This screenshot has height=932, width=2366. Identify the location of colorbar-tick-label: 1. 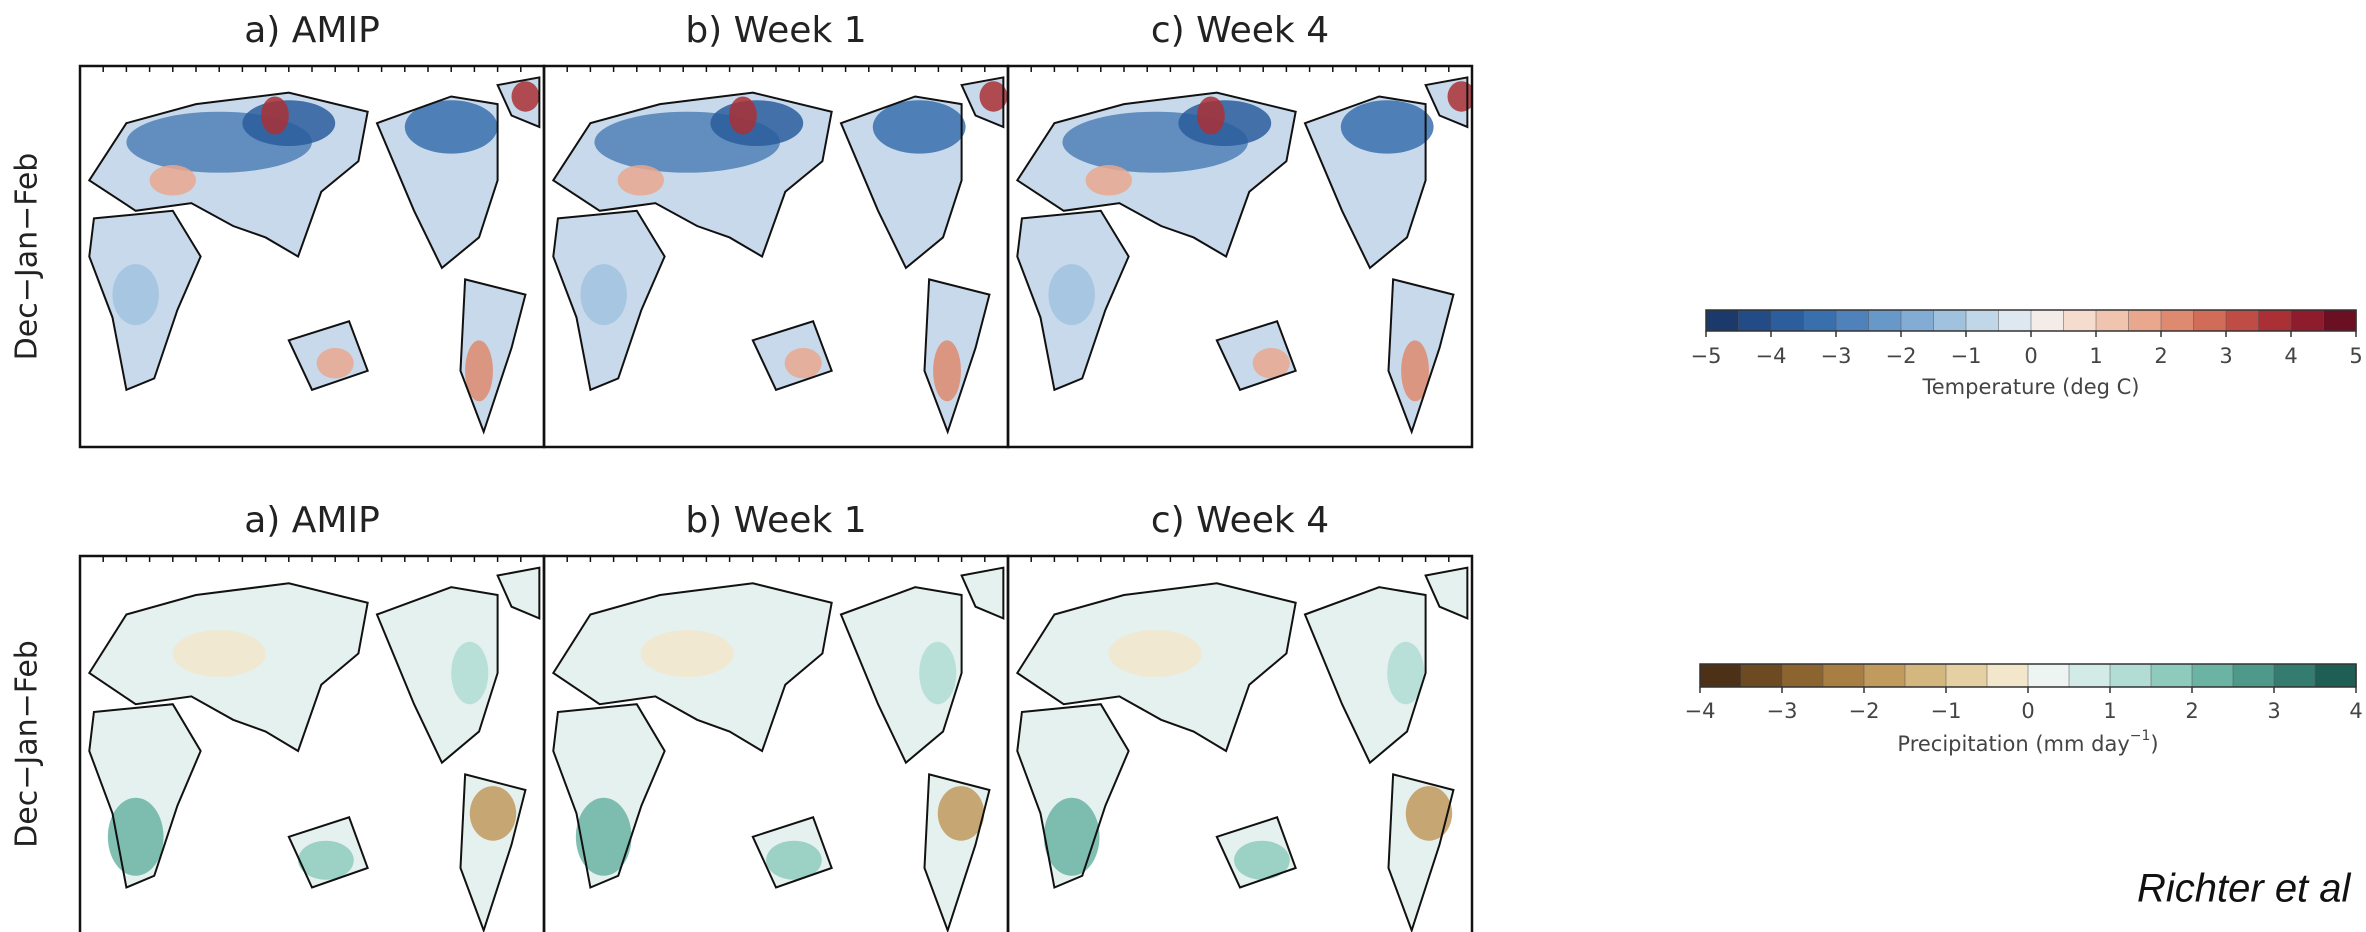
(2109, 711).